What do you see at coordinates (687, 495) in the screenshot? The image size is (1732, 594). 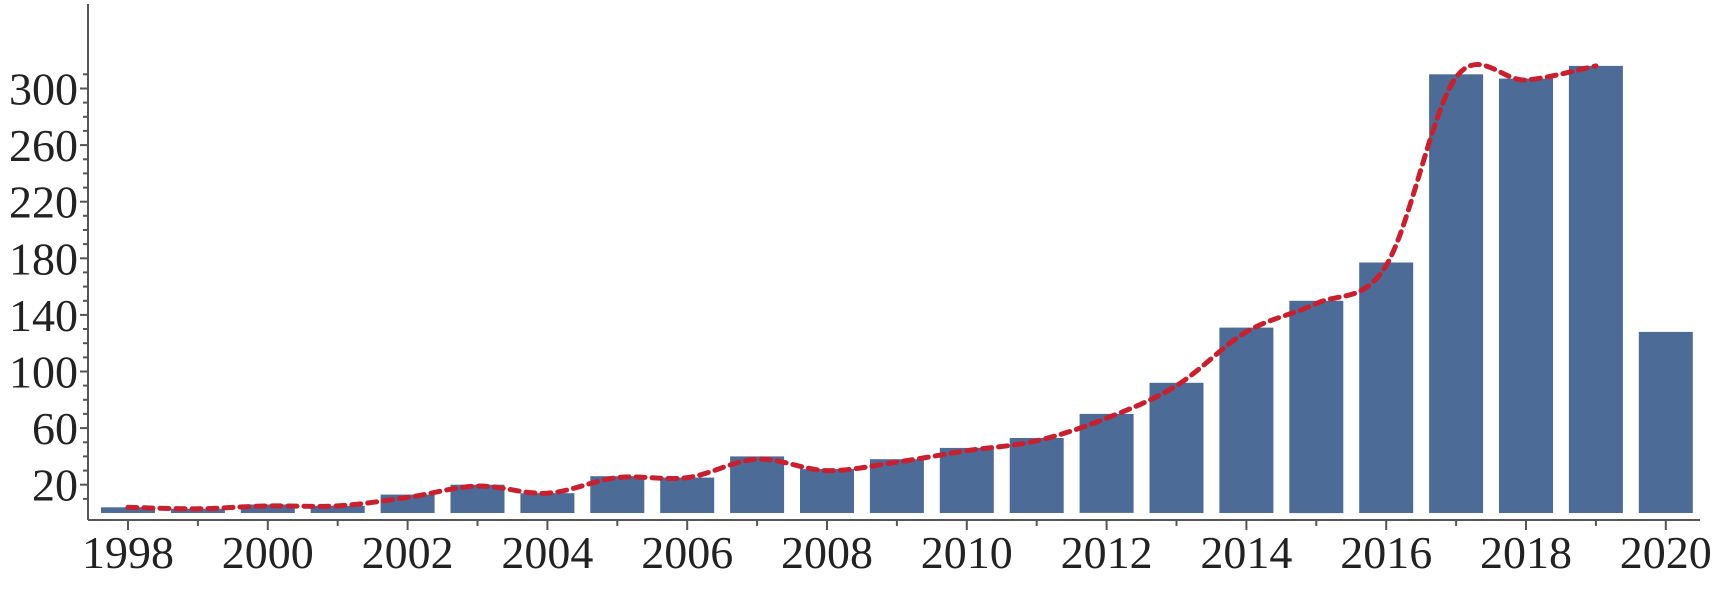 I see `bar-2006` at bounding box center [687, 495].